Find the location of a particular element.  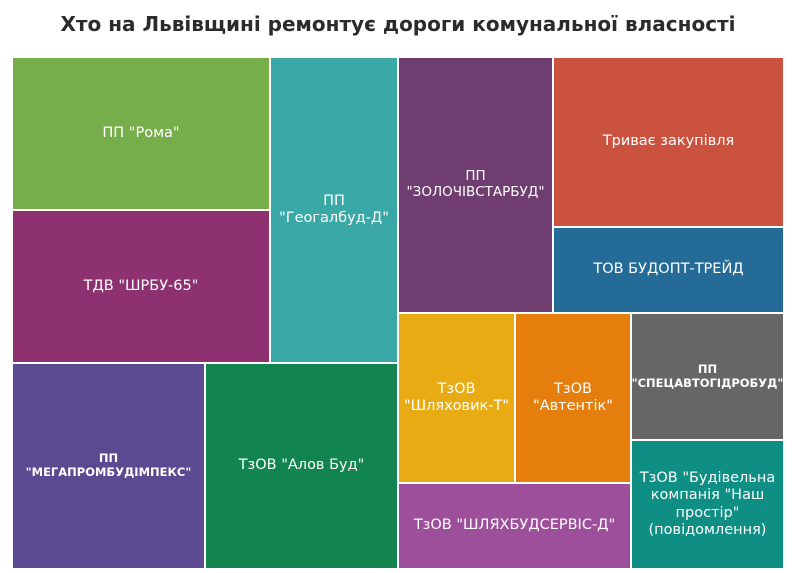

treemap-tile: ТОВ БУДОПТ-ТРЕЙД is located at coordinates (668, 270).